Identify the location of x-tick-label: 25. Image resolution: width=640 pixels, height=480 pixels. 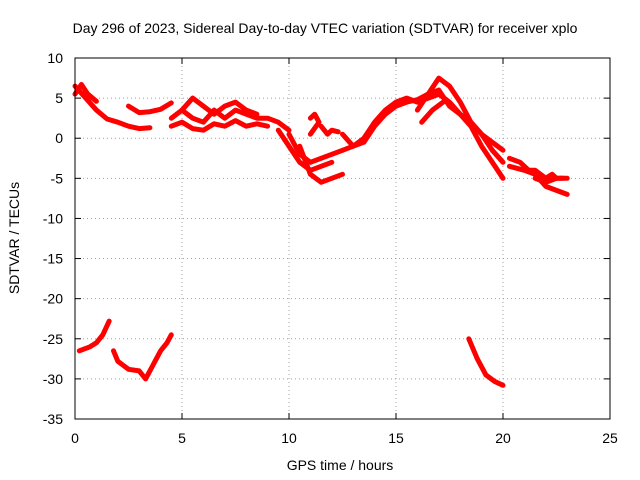
(610, 438).